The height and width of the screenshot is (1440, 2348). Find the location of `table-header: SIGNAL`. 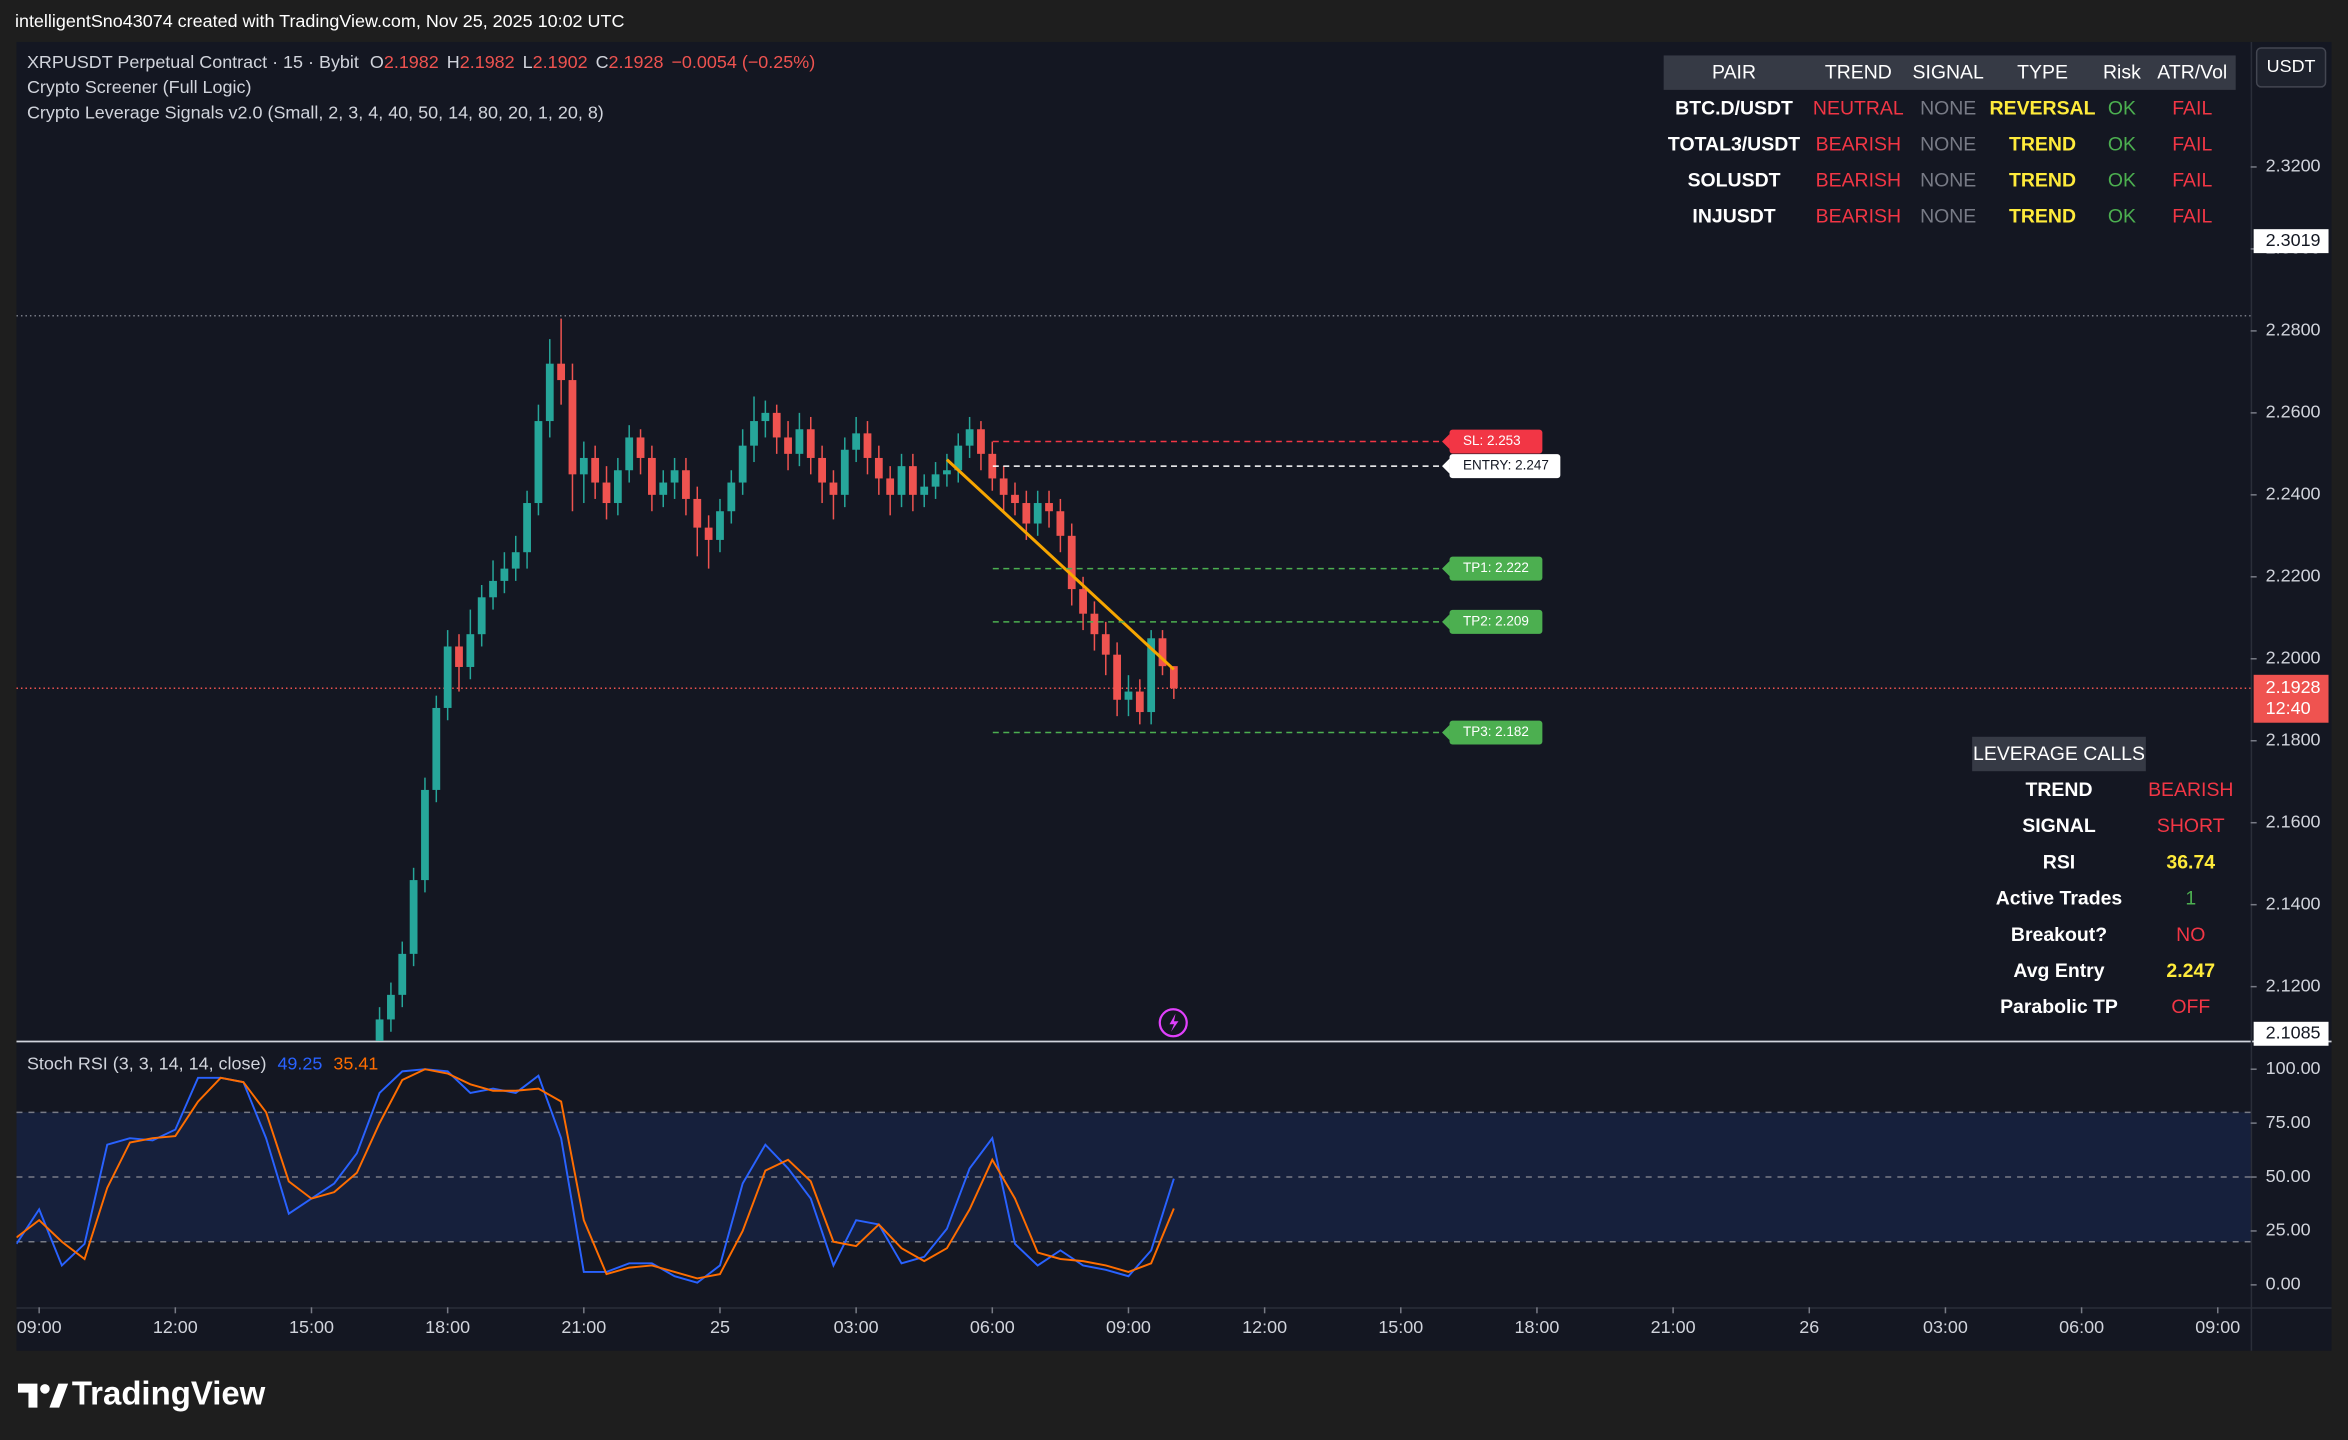

table-header: SIGNAL is located at coordinates (1949, 73).